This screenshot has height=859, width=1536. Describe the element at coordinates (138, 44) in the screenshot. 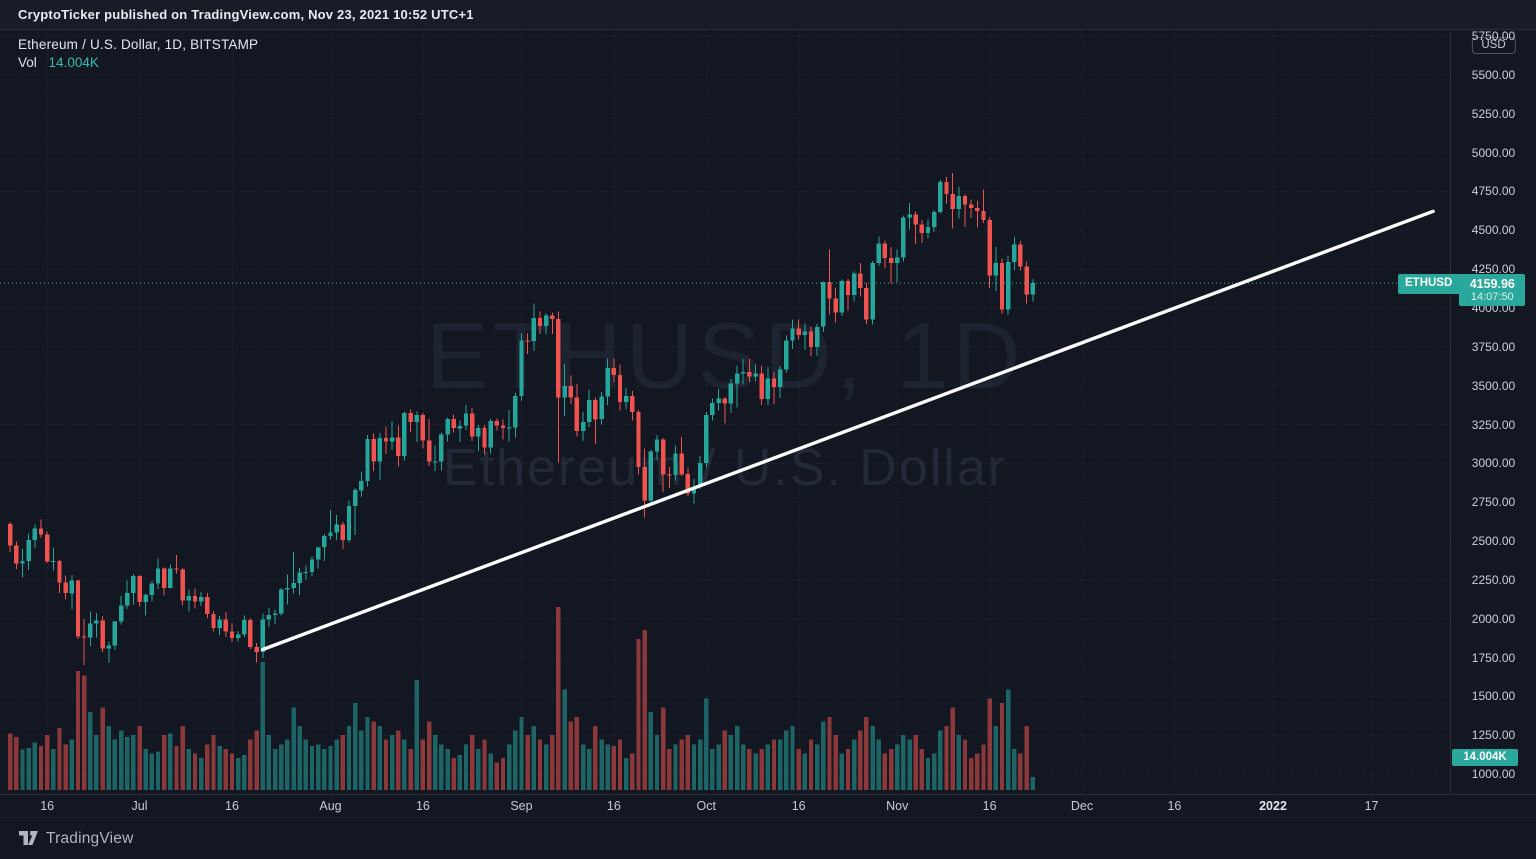

I see `legend-symbol-title: Ethereum / U.S. Dollar, 1D, BITSTAMP` at that location.